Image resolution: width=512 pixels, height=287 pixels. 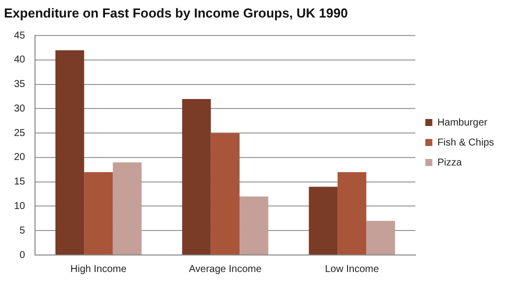 What do you see at coordinates (98, 269) in the screenshot?
I see `x-tick-label: High Income` at bounding box center [98, 269].